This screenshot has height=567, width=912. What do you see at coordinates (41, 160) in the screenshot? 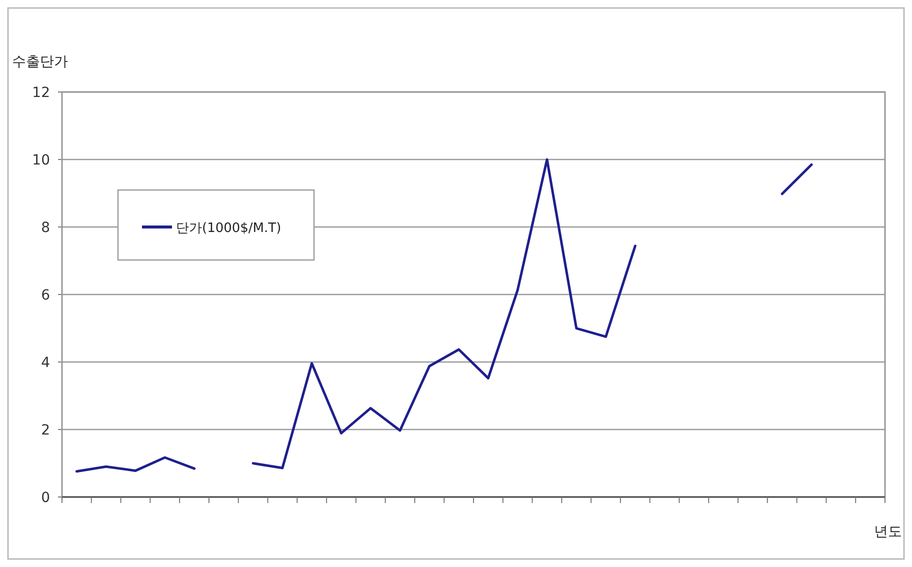
I see `y-tick-label: 10` at bounding box center [41, 160].